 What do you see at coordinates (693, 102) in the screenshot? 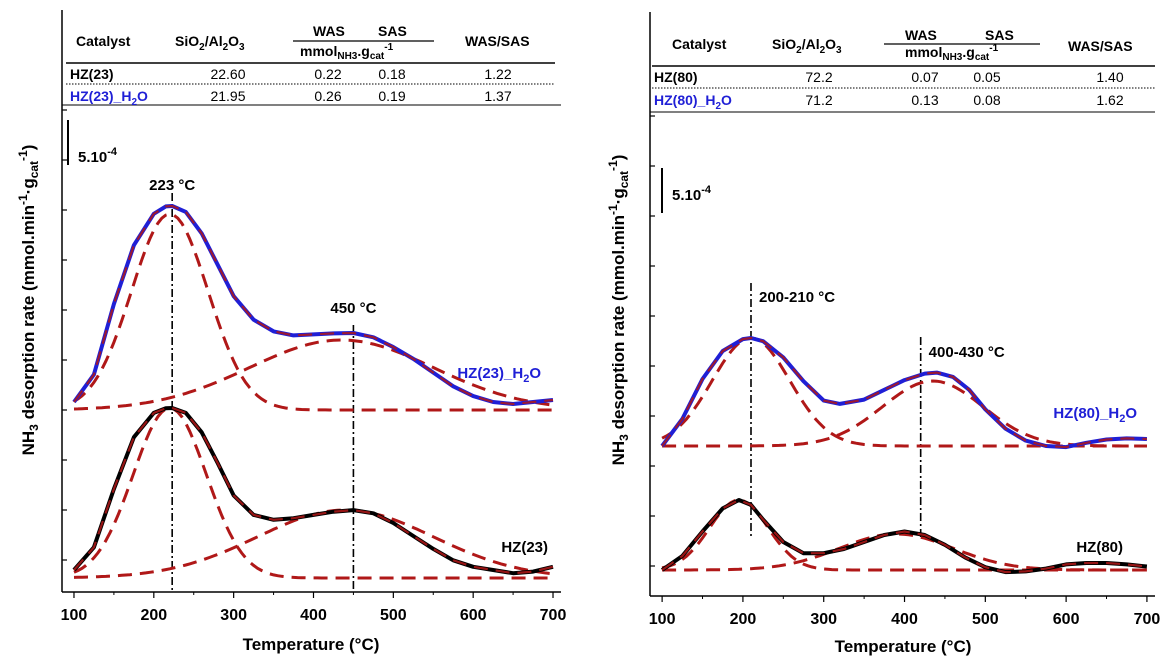
I see `cell-catalyst: HZ(80)_H2O` at bounding box center [693, 102].